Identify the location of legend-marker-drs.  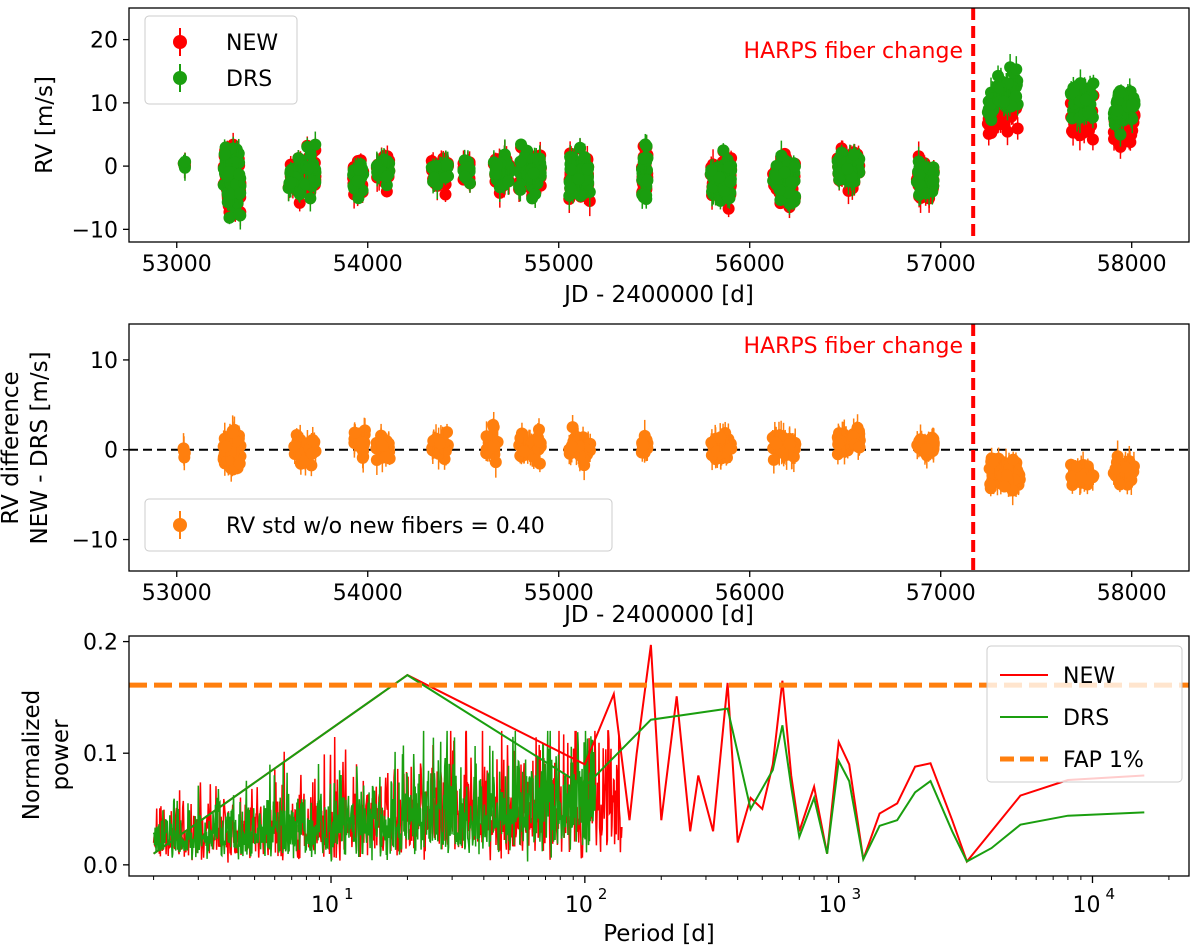
(180, 78).